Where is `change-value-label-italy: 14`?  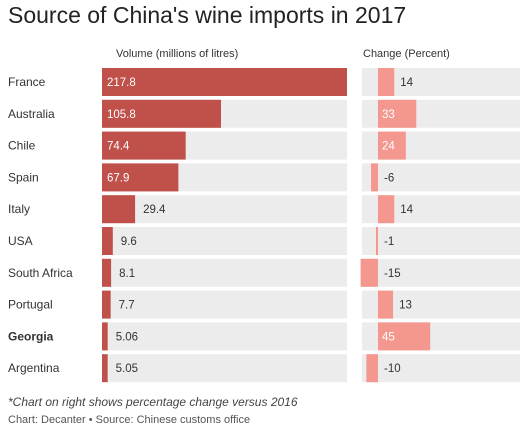
change-value-label-italy: 14 is located at coordinates (406, 210).